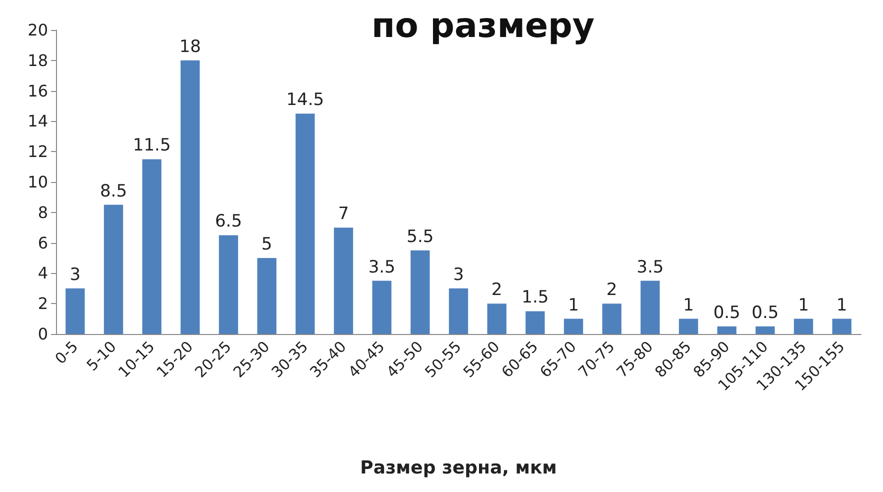 The height and width of the screenshot is (492, 883). What do you see at coordinates (535, 298) in the screenshot?
I see `data-label: 1.5` at bounding box center [535, 298].